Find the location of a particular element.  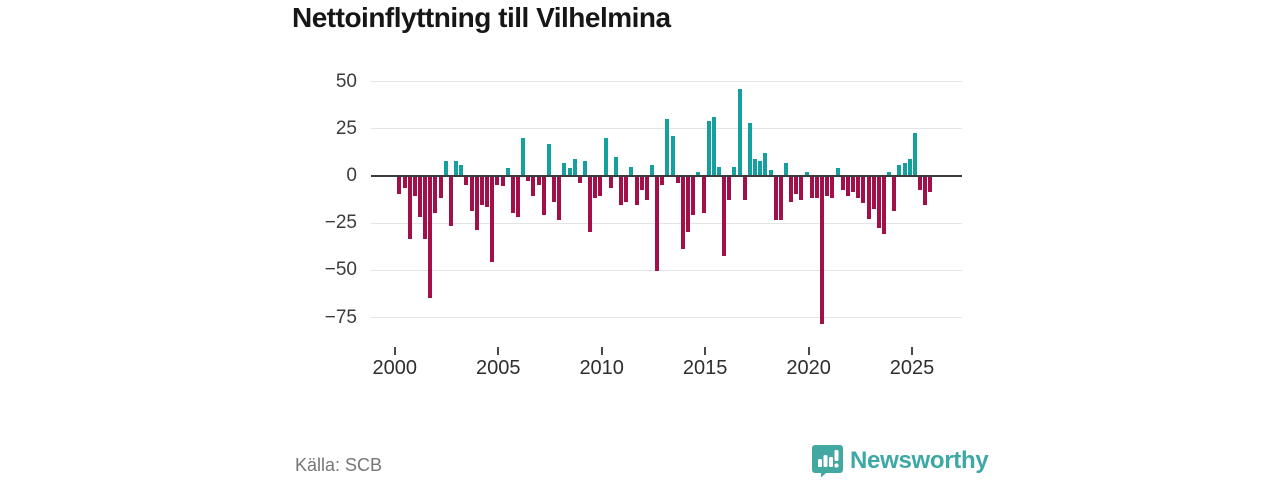

source-note: Källa: SCB is located at coordinates (339, 465).